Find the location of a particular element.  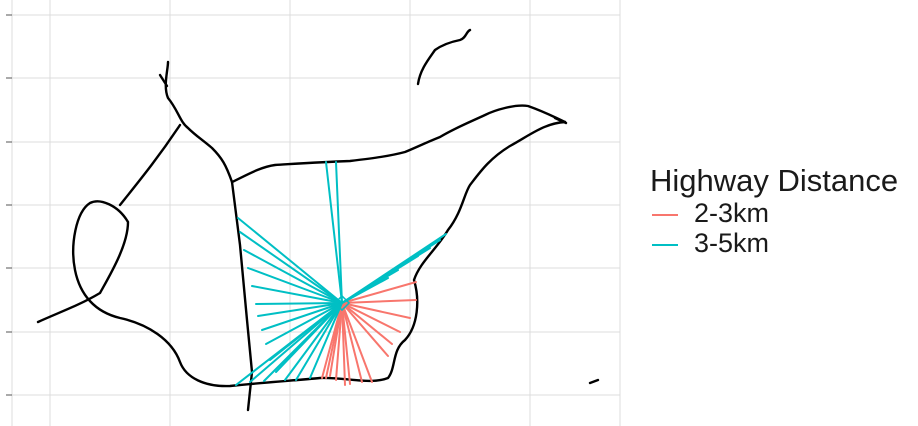

axis-ticks is located at coordinates (9, 205).